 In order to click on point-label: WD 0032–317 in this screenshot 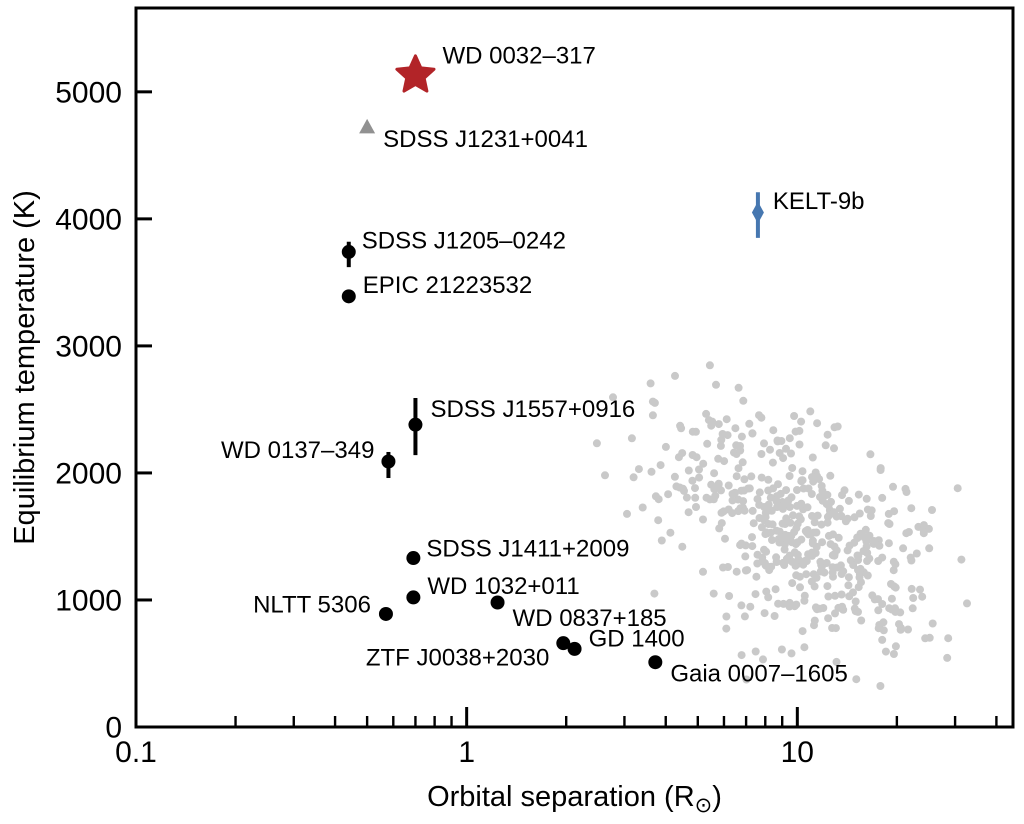, I will do `click(518, 56)`.